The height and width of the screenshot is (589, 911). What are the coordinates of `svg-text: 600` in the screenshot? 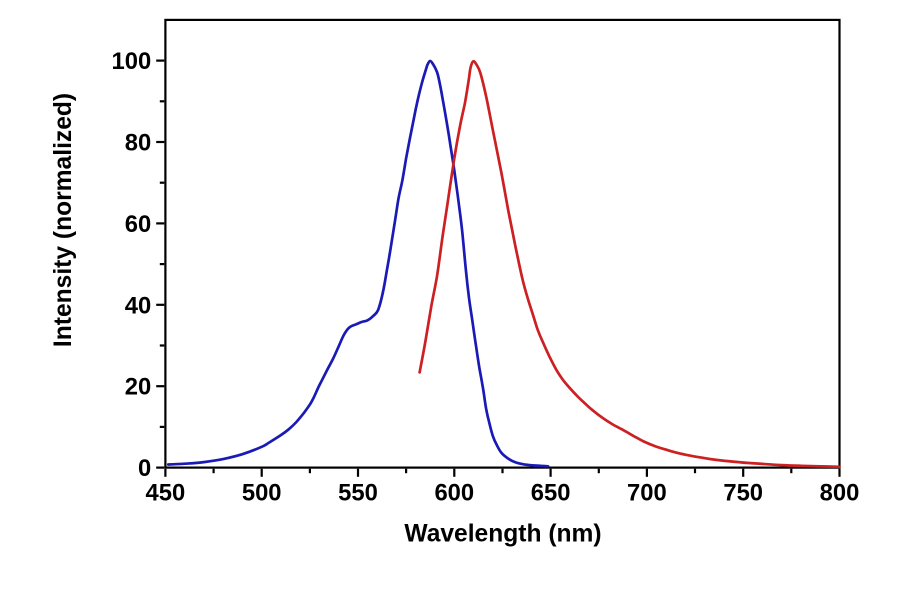 It's located at (454, 492).